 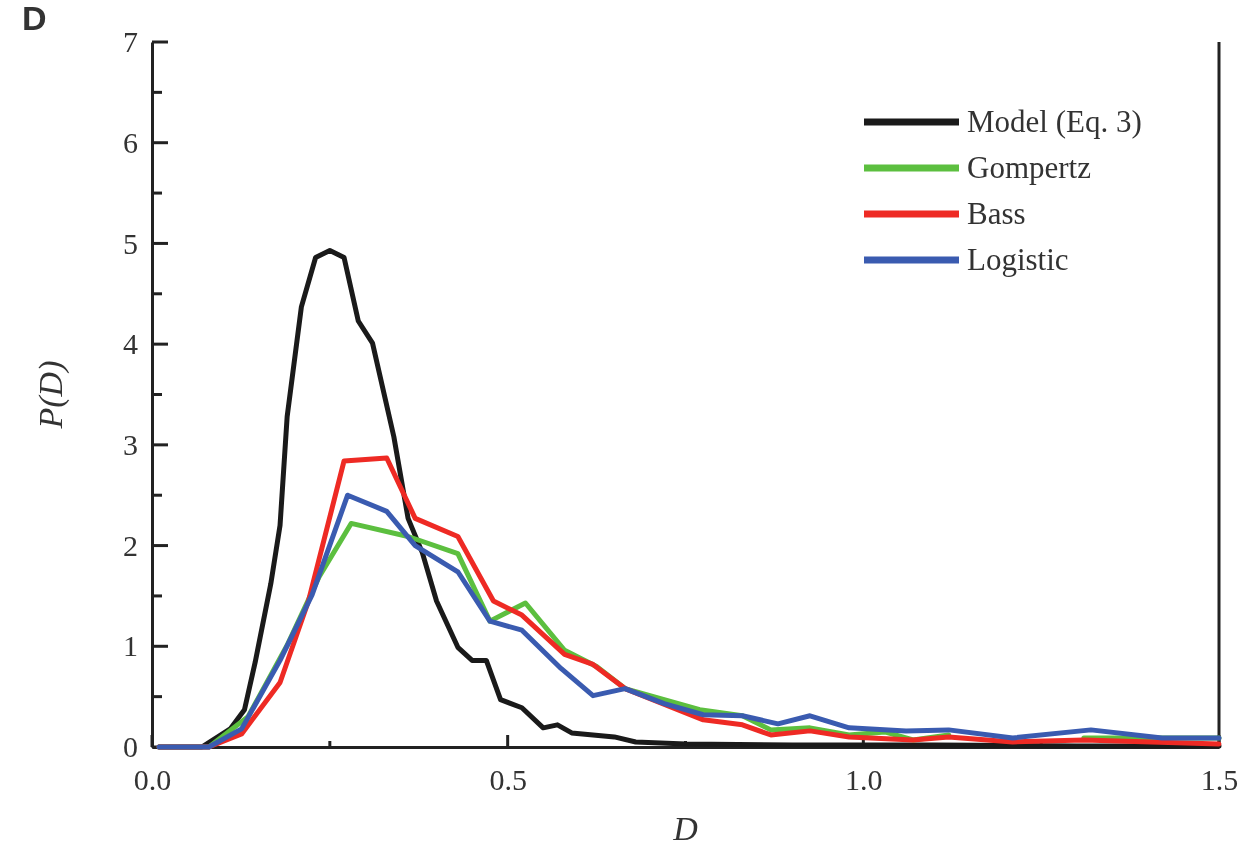 I want to click on x-tick-label: 0.0, so click(x=152, y=780).